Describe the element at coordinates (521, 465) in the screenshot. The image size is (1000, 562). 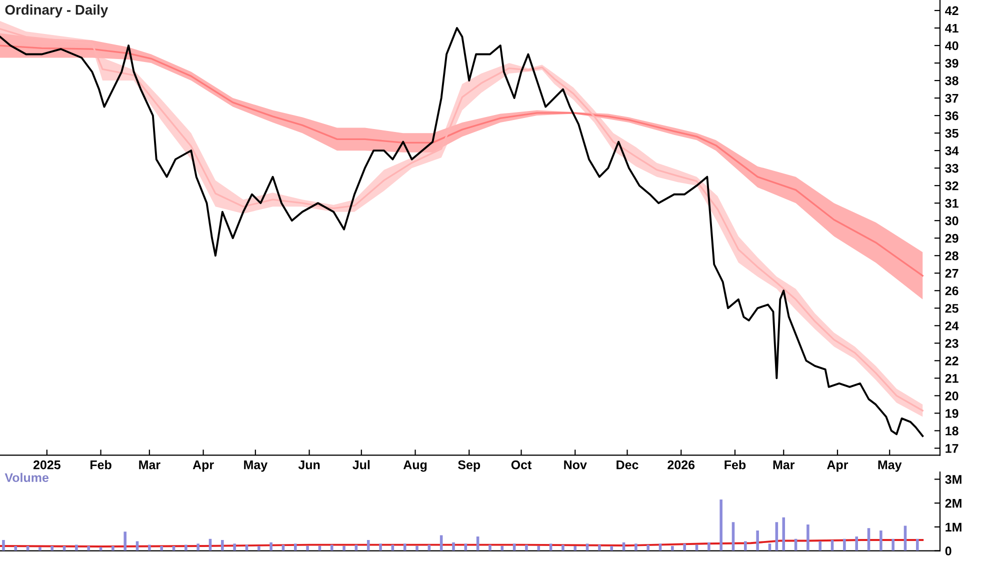
I see `x-tick-label: Oct` at that location.